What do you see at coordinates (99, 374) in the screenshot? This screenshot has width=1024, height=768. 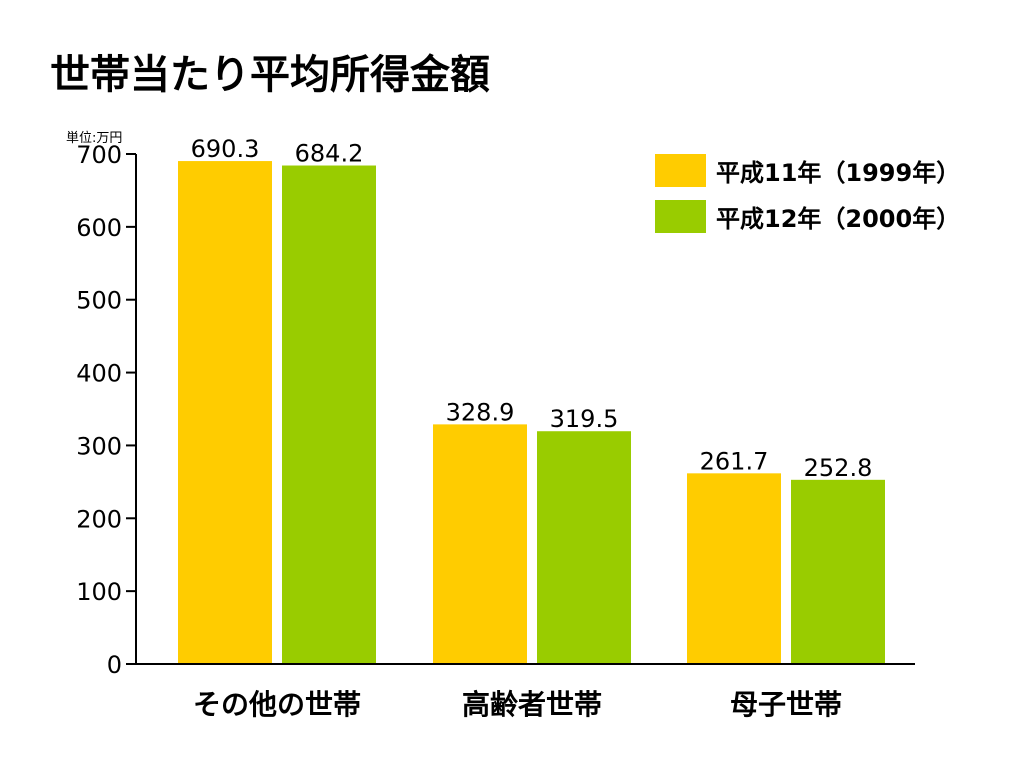 I see `y-tick-label: 400` at bounding box center [99, 374].